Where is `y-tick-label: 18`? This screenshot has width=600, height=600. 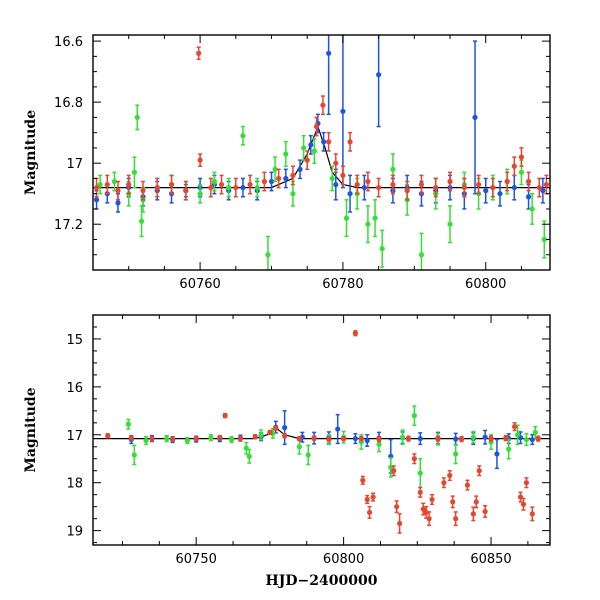 y-tick-label: 18 is located at coordinates (74, 484).